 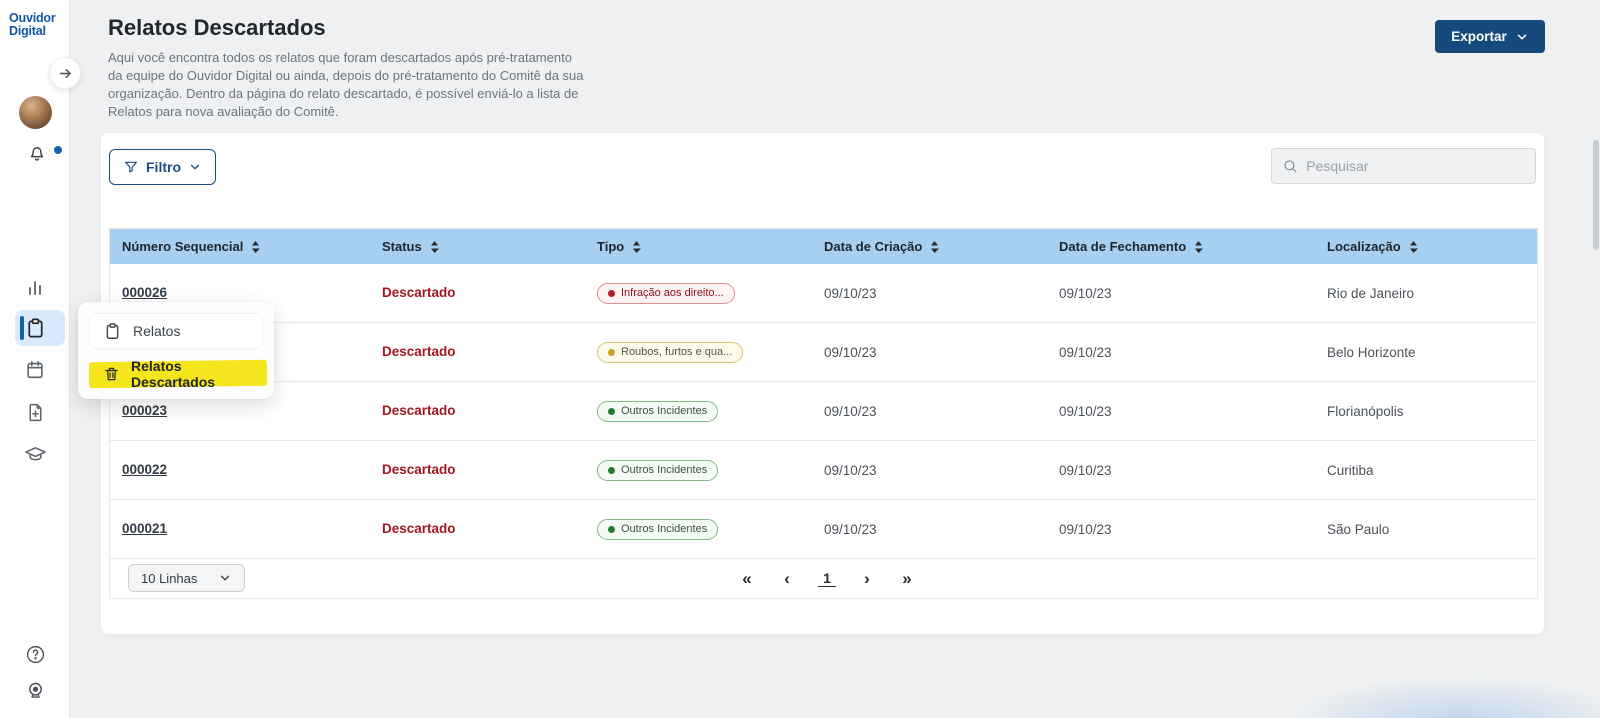 What do you see at coordinates (1358, 529) in the screenshot?
I see `location: São Paulo` at bounding box center [1358, 529].